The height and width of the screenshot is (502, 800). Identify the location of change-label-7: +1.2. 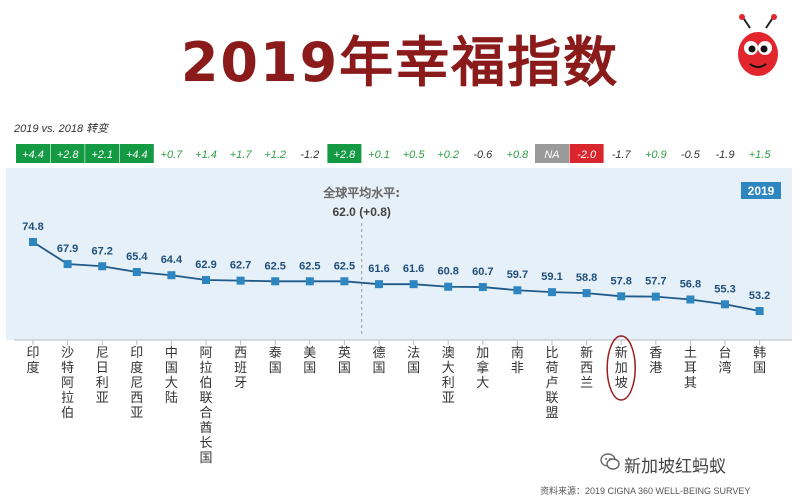
(275, 155).